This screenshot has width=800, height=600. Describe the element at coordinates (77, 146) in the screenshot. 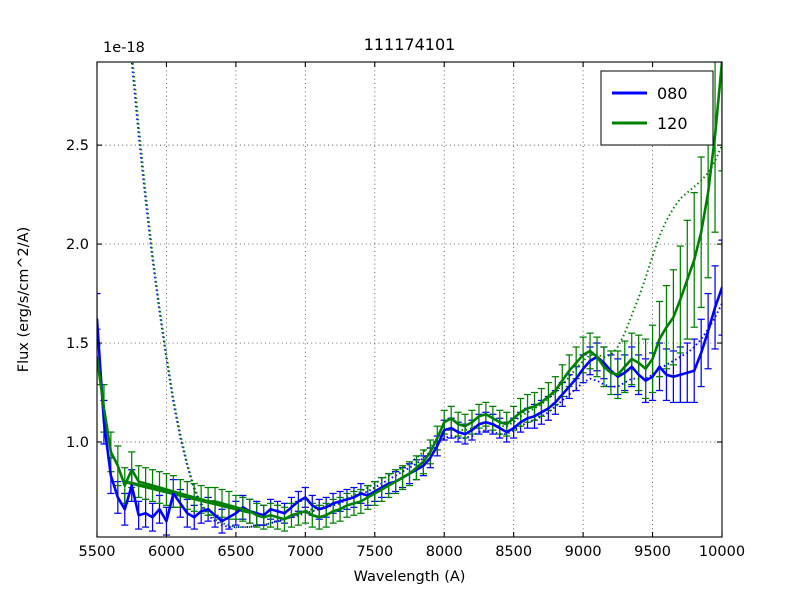

I see `ytick-label: 2.5` at that location.